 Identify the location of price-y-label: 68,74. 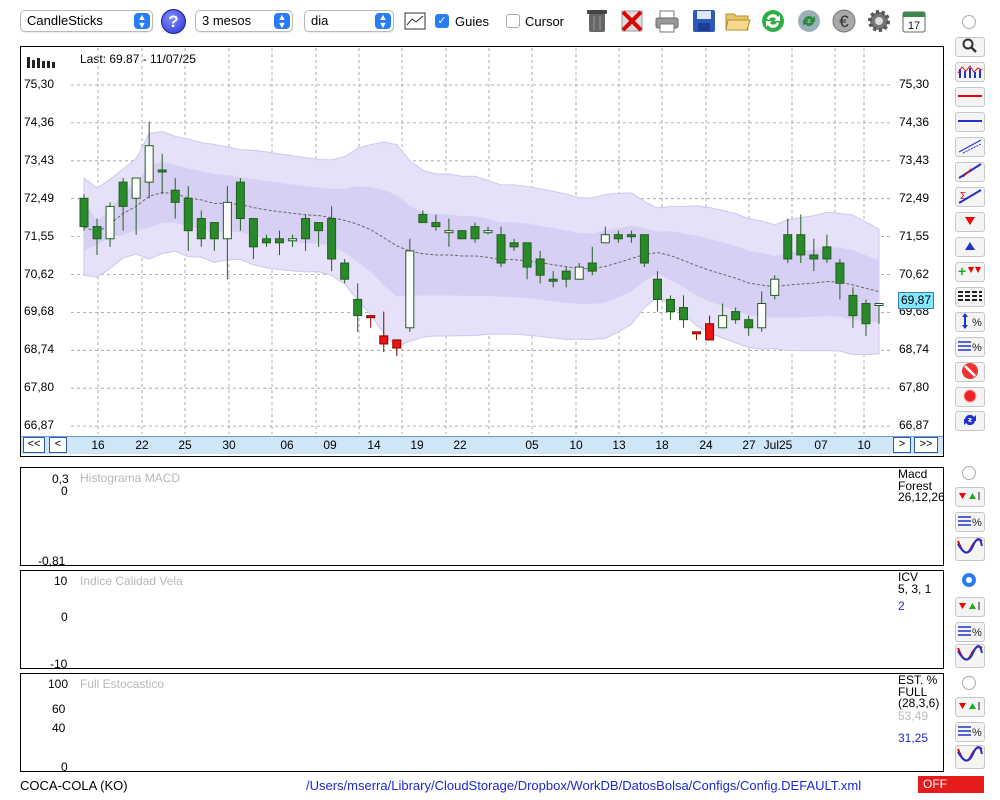
(39, 349).